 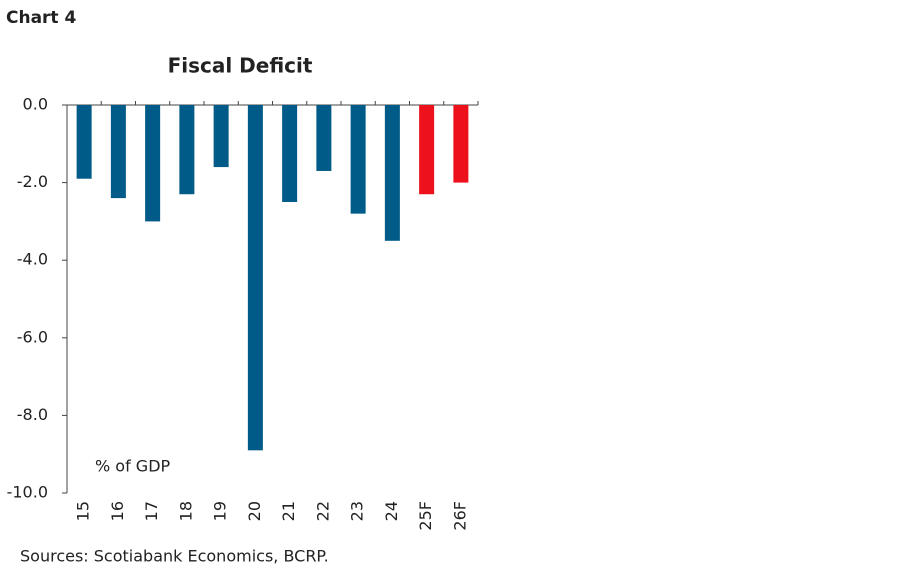 What do you see at coordinates (357, 511) in the screenshot?
I see `x-tick-label: 23` at bounding box center [357, 511].